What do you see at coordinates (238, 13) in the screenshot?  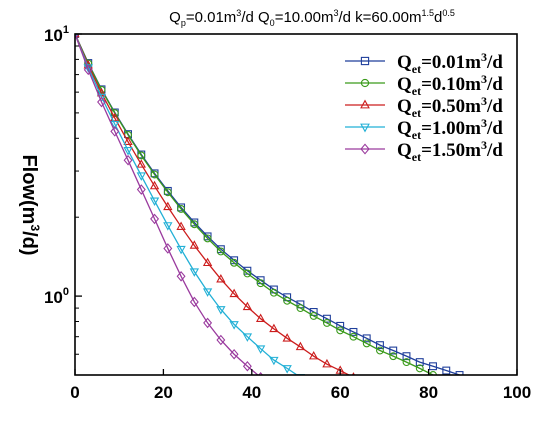 I see `chart-title-part: 3` at bounding box center [238, 13].